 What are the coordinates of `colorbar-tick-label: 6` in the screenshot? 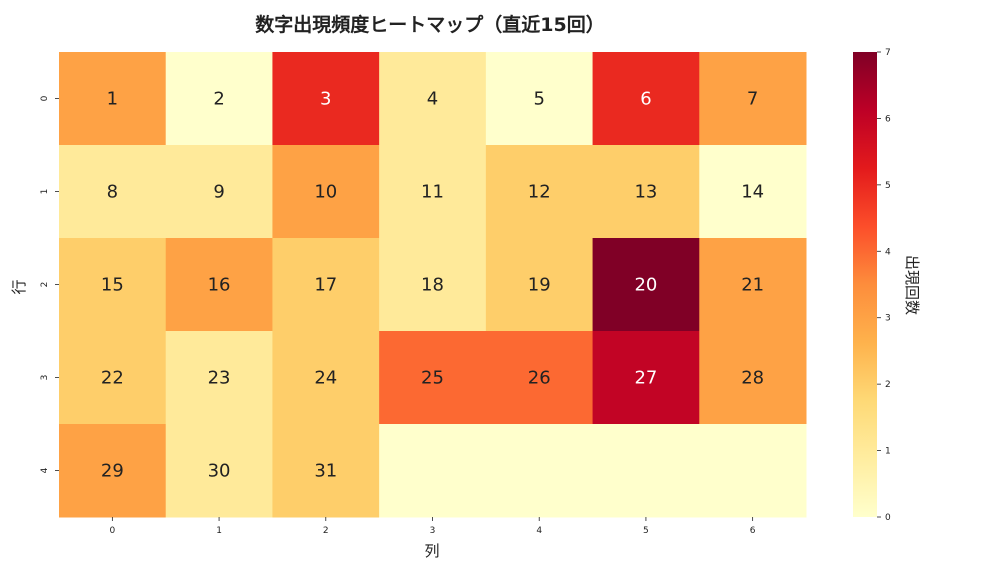 It's located at (888, 119).